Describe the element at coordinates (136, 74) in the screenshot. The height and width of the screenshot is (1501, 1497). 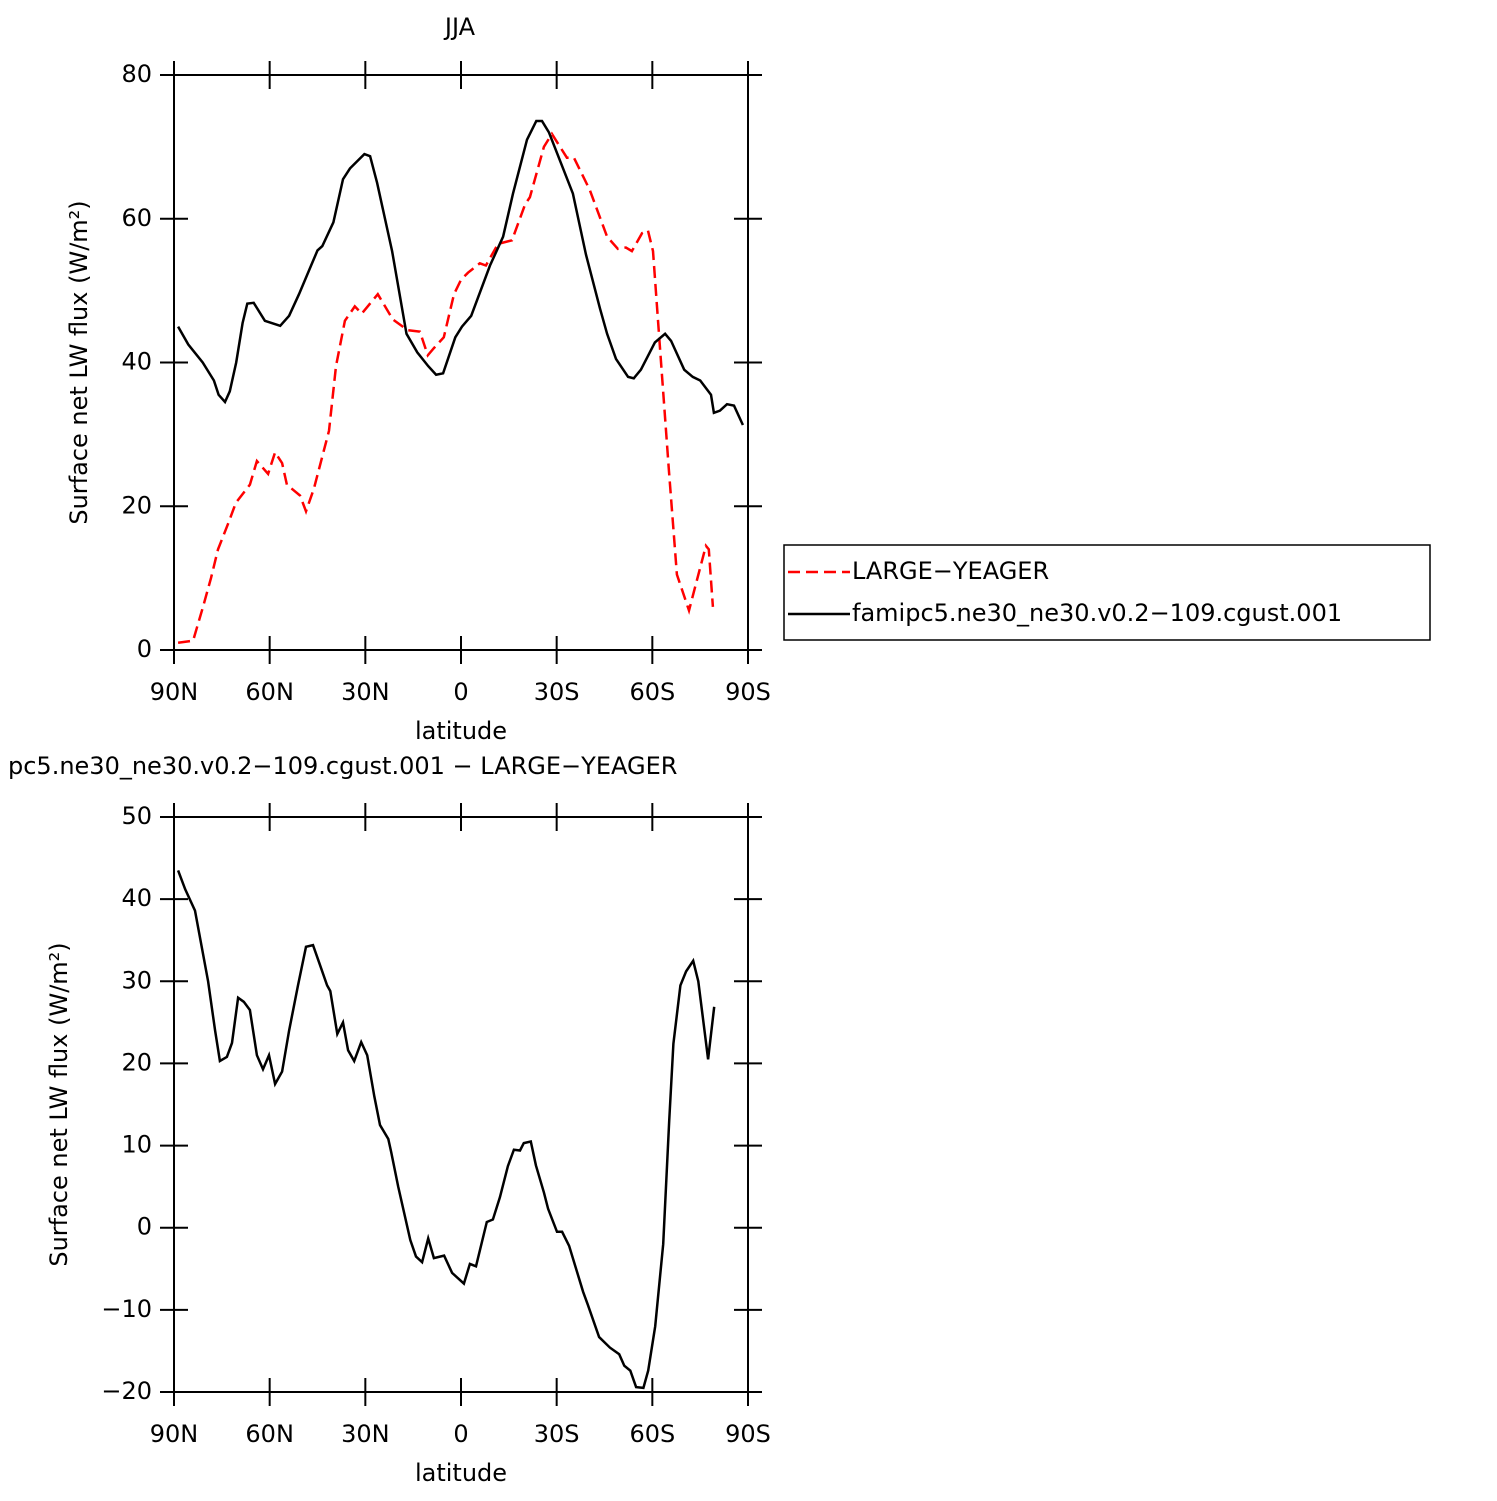
I see `y-tick-label: 80` at that location.